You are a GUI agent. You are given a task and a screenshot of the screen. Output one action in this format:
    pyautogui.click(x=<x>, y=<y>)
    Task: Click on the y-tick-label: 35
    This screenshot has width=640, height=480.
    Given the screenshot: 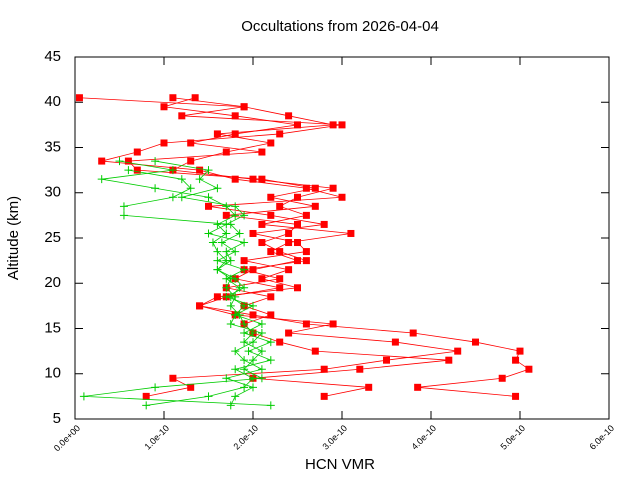 What is the action you would take?
    pyautogui.click(x=52, y=146)
    